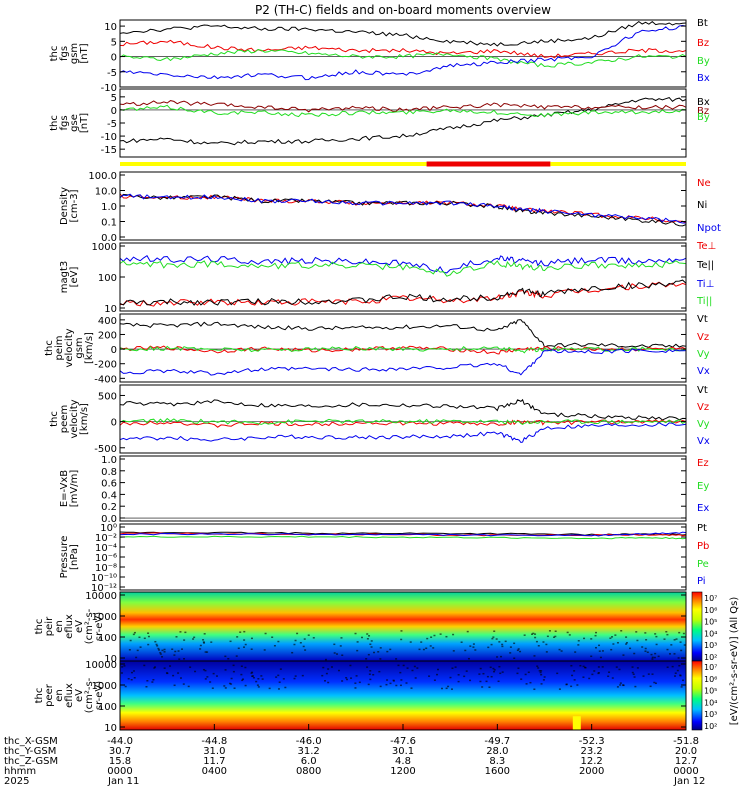 This screenshot has height=800, width=750. What do you see at coordinates (99, 626) in the screenshot?
I see `y-axis-label: sr-eV)` at bounding box center [99, 626].